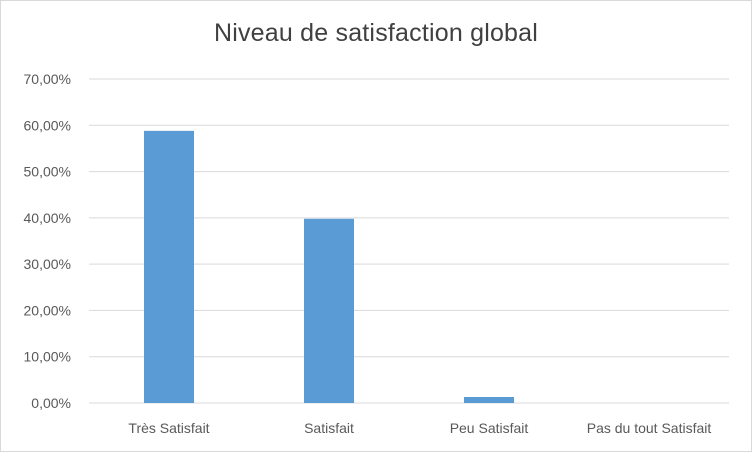 Image resolution: width=752 pixels, height=452 pixels. What do you see at coordinates (47, 125) in the screenshot?
I see `y-tick-label: 60,00%` at bounding box center [47, 125].